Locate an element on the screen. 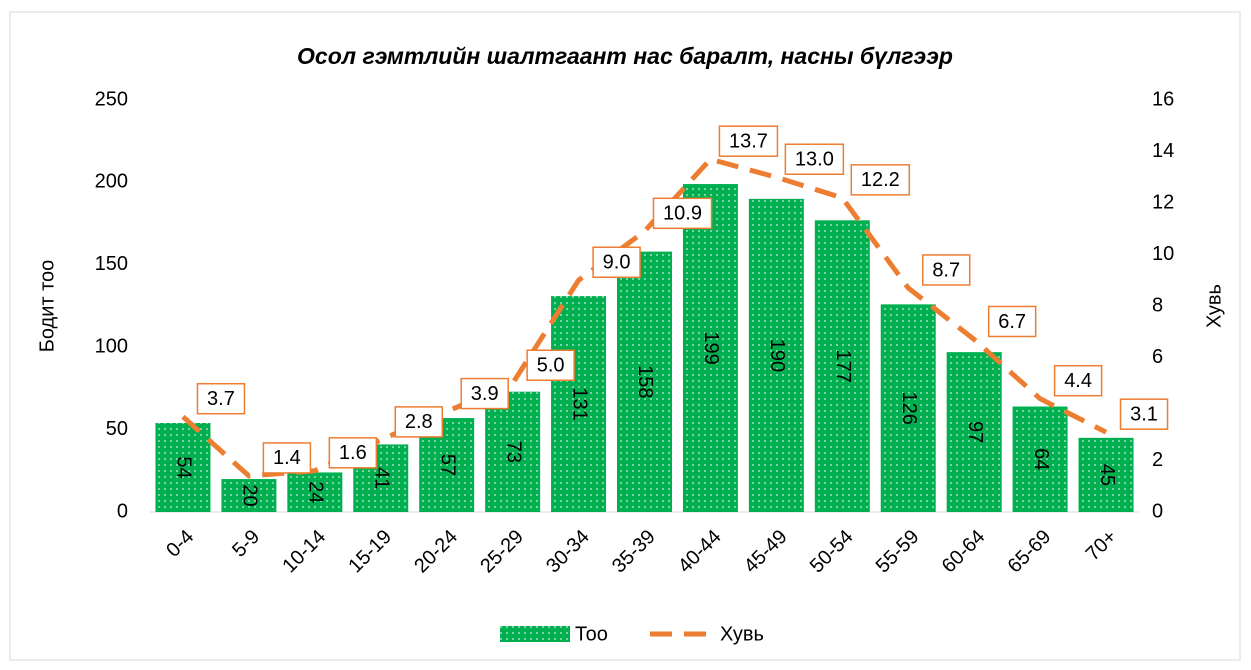 The height and width of the screenshot is (670, 1251). line-value-label: 5.0 is located at coordinates (551, 366).